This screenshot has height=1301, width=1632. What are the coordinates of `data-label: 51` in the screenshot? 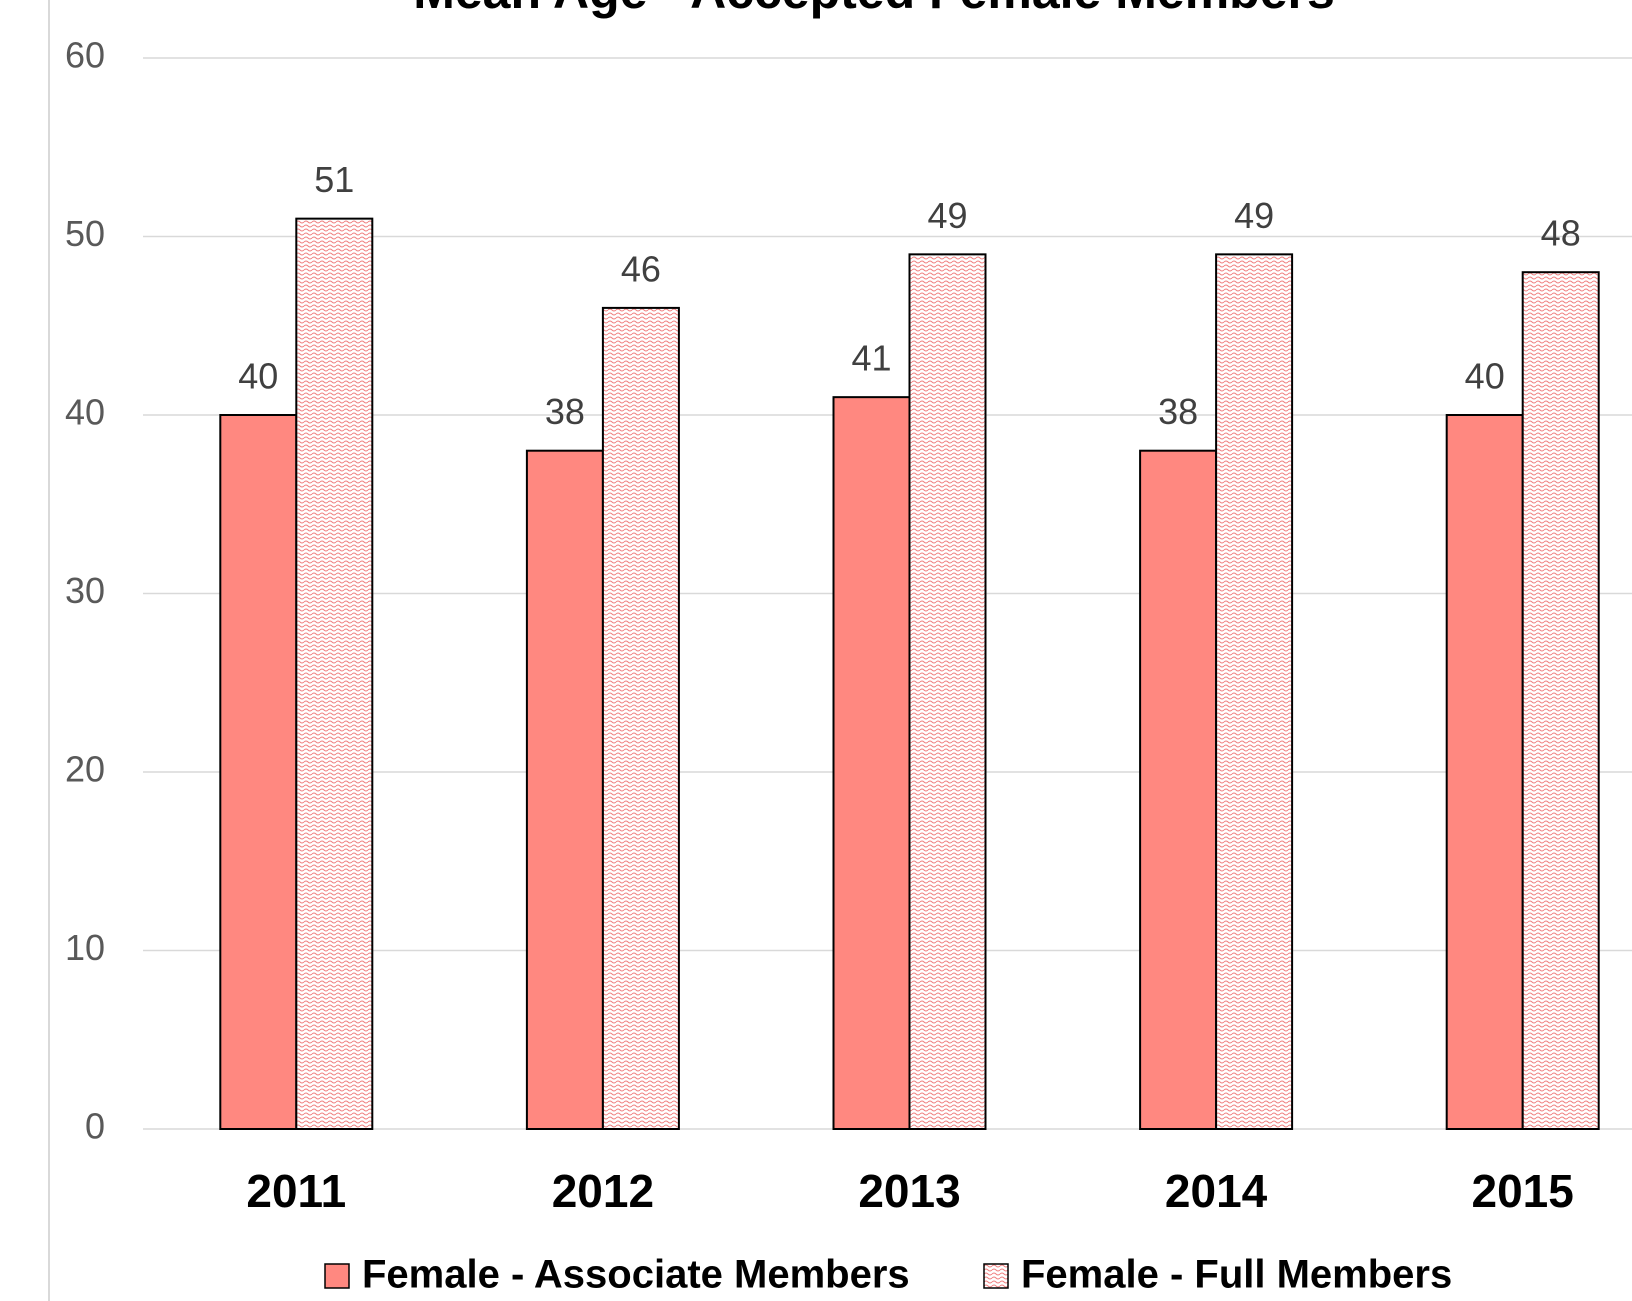 It's located at (334, 179).